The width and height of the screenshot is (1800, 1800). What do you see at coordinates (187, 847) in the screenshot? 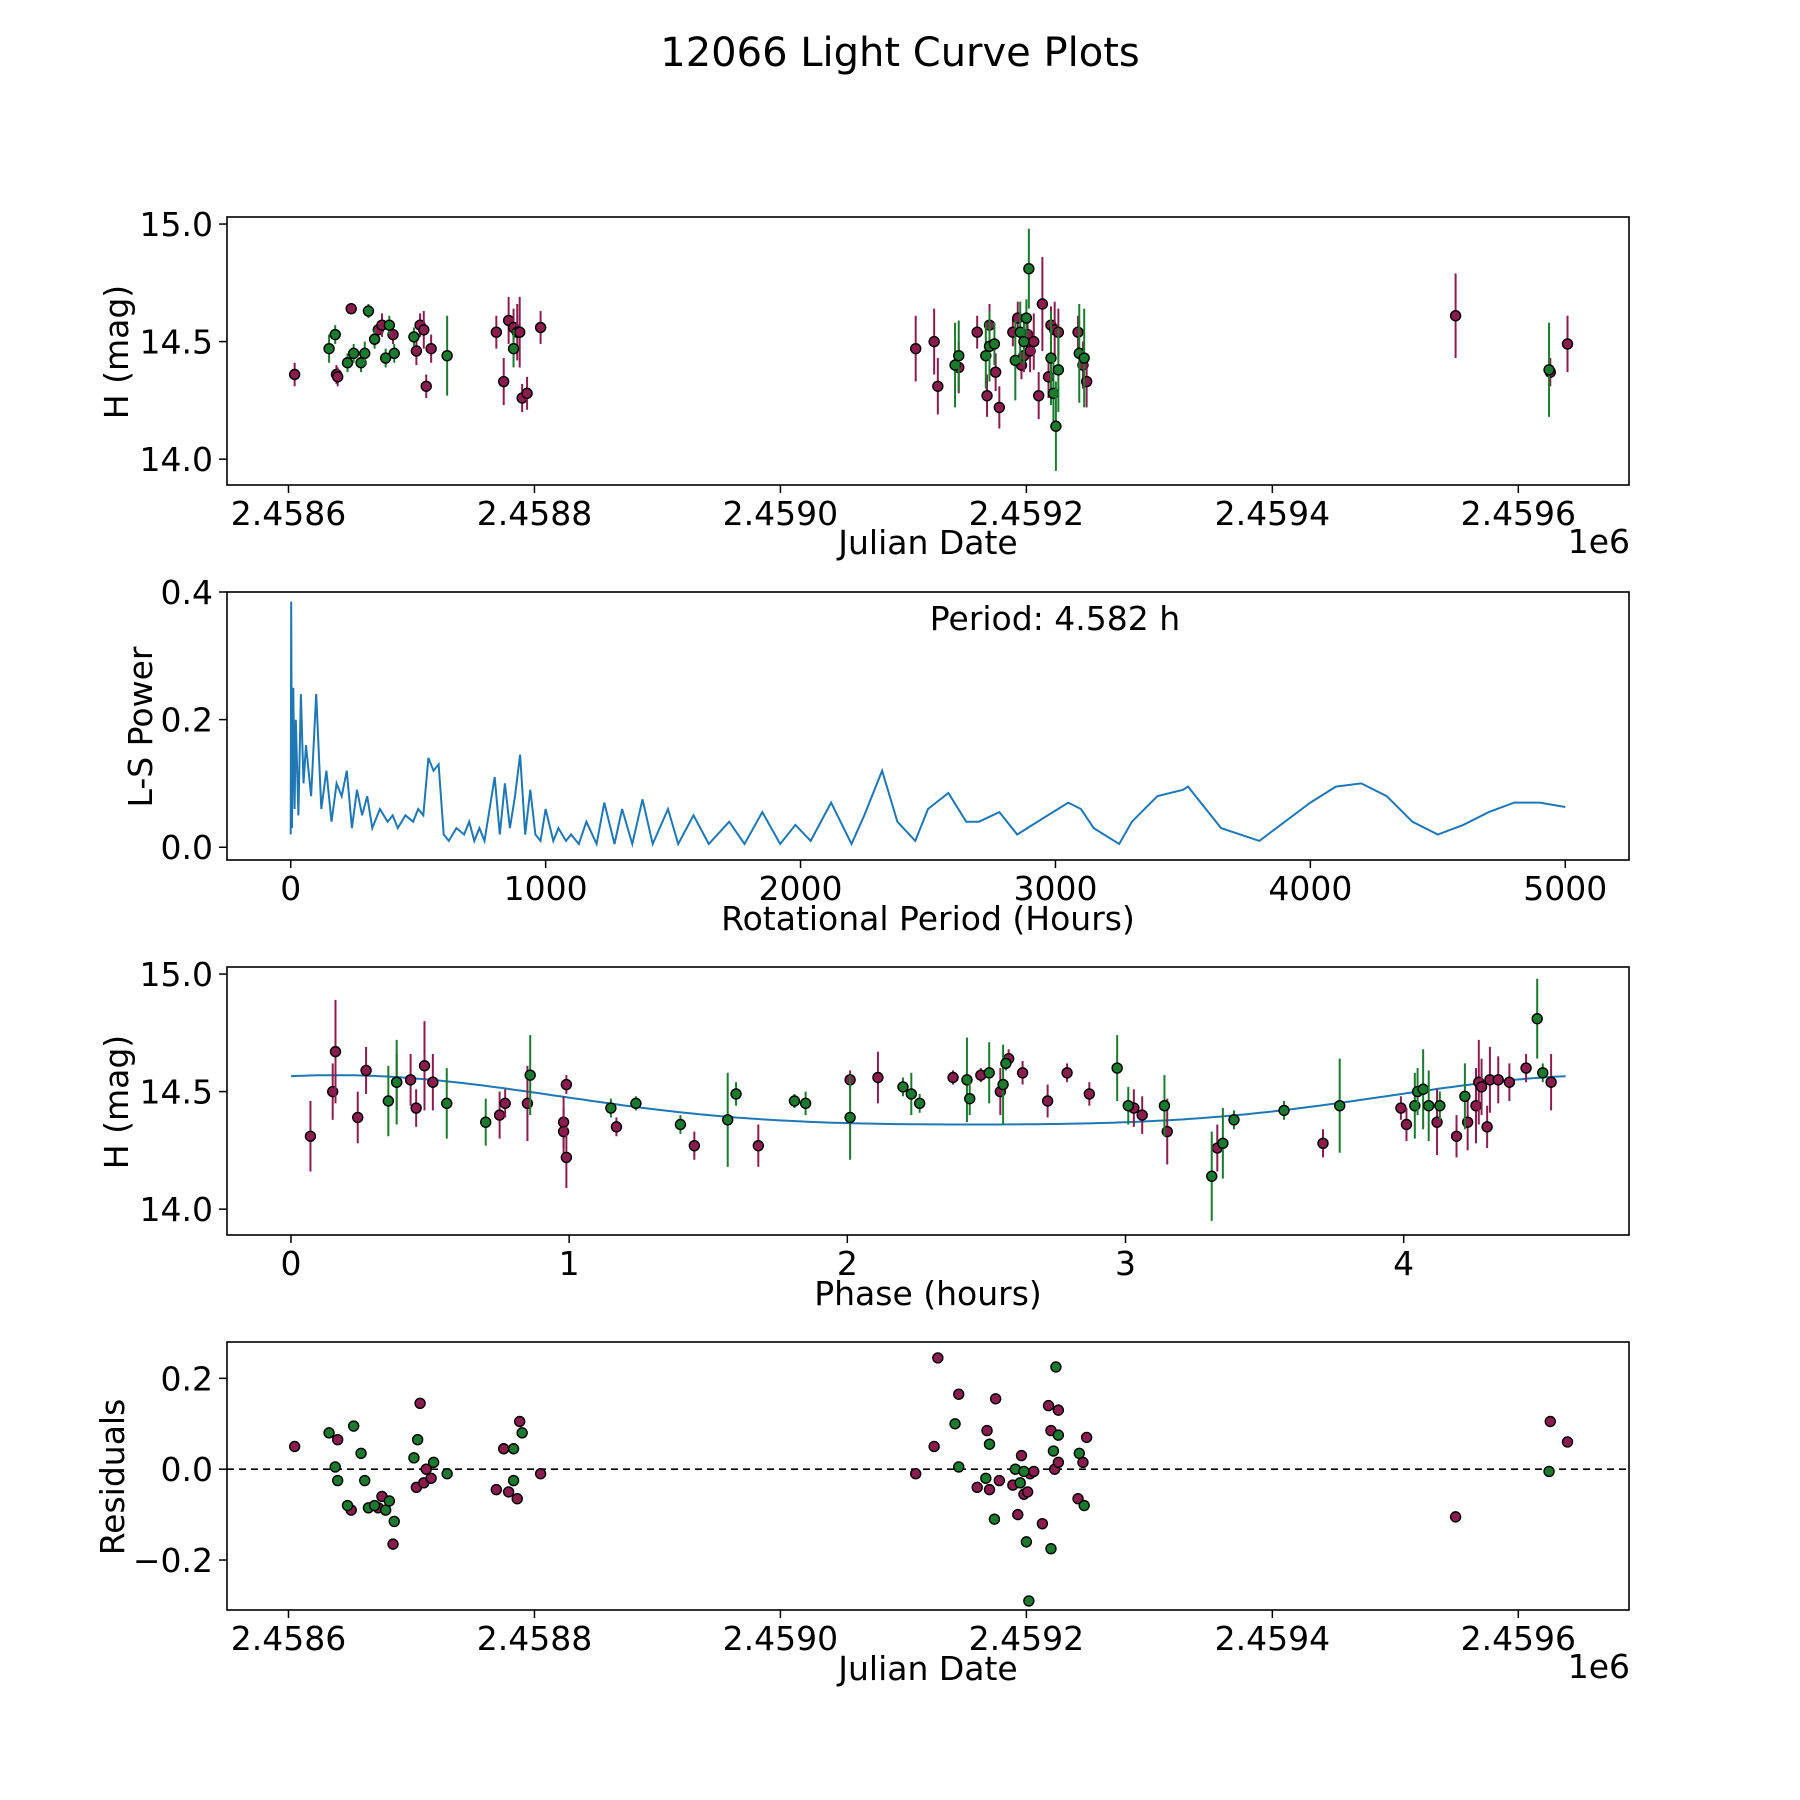
I see `periodogram-ytick-label: 0.0` at bounding box center [187, 847].